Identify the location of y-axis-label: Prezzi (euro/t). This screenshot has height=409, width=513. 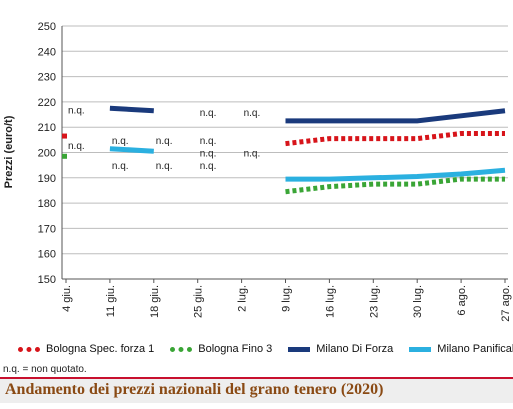
(9, 151).